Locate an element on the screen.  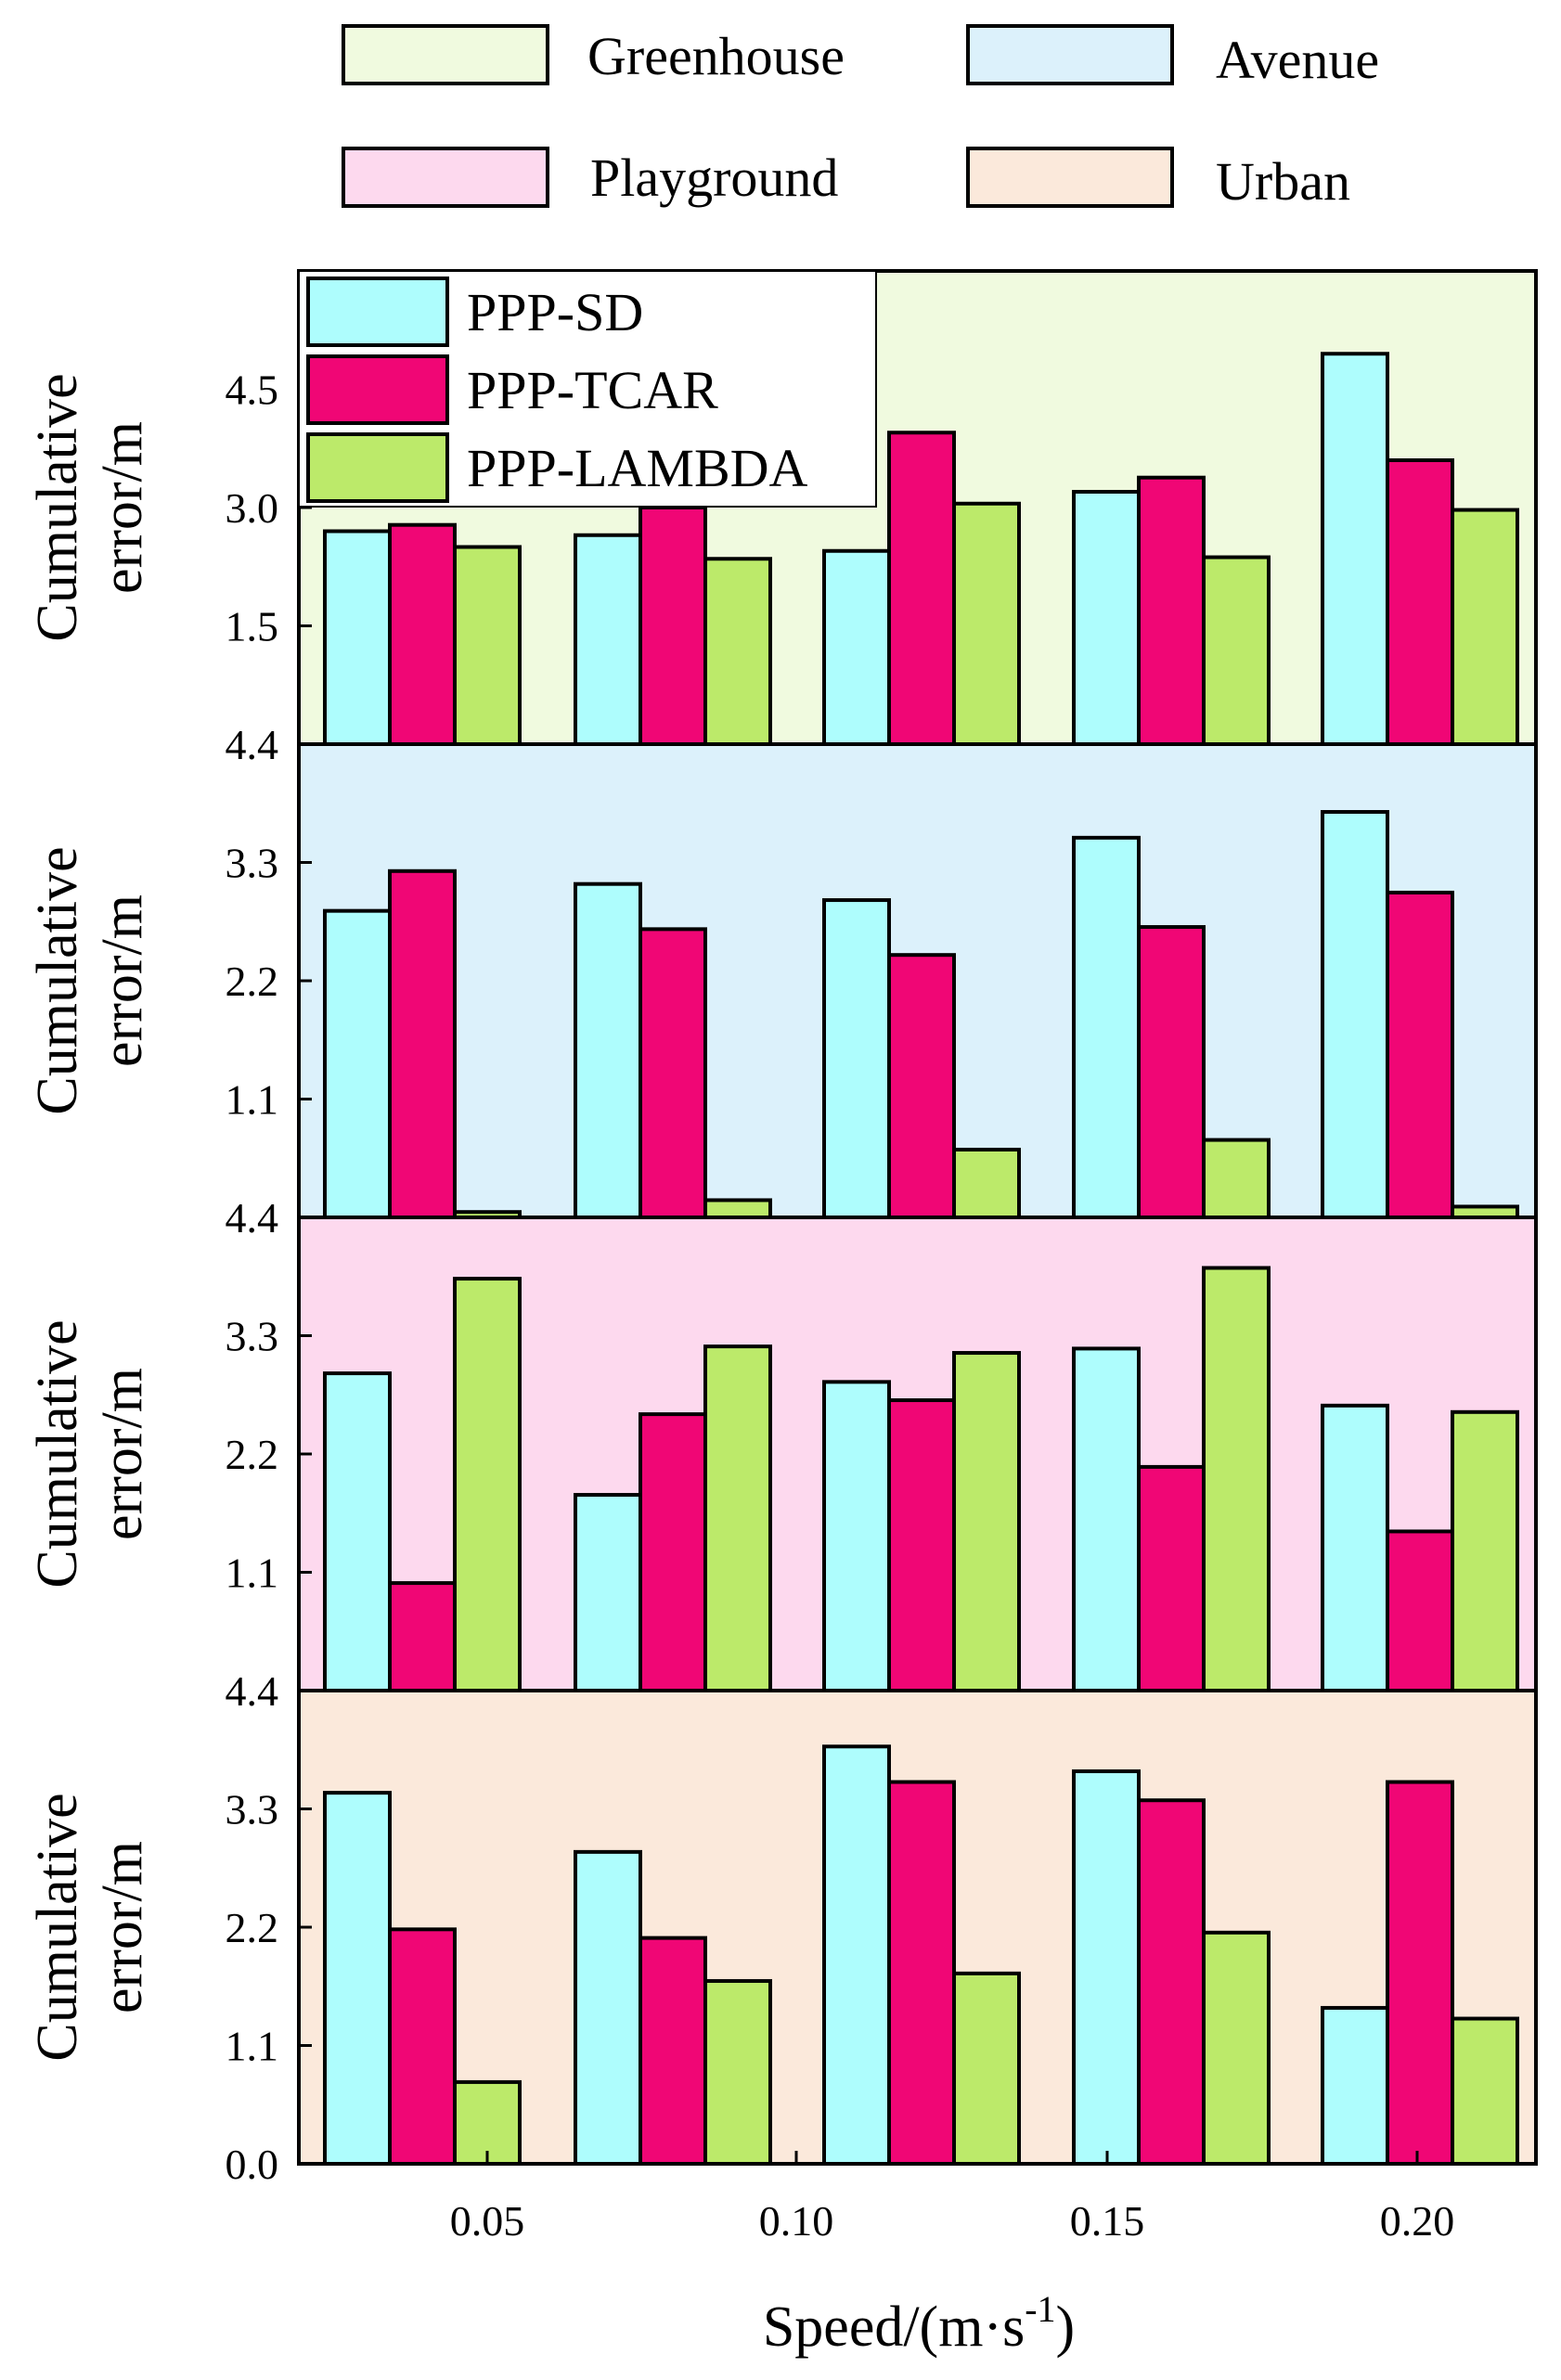
bar-urban-ppp-sd-g1 is located at coordinates (357, 1978).